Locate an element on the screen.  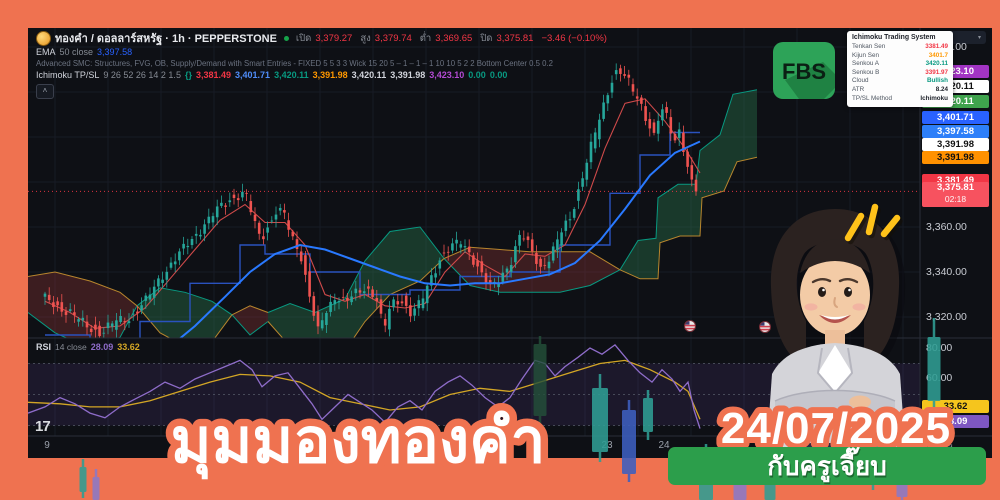
panel-row: Kijun Sen 3401.7 is located at coordinates (900, 55).